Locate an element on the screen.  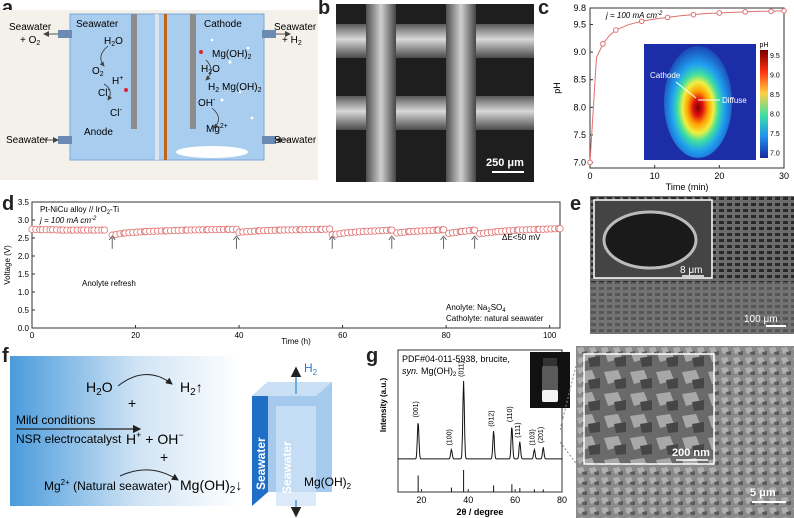
g-syn: syn. Mg(OH)2 is located at coordinates (429, 372).